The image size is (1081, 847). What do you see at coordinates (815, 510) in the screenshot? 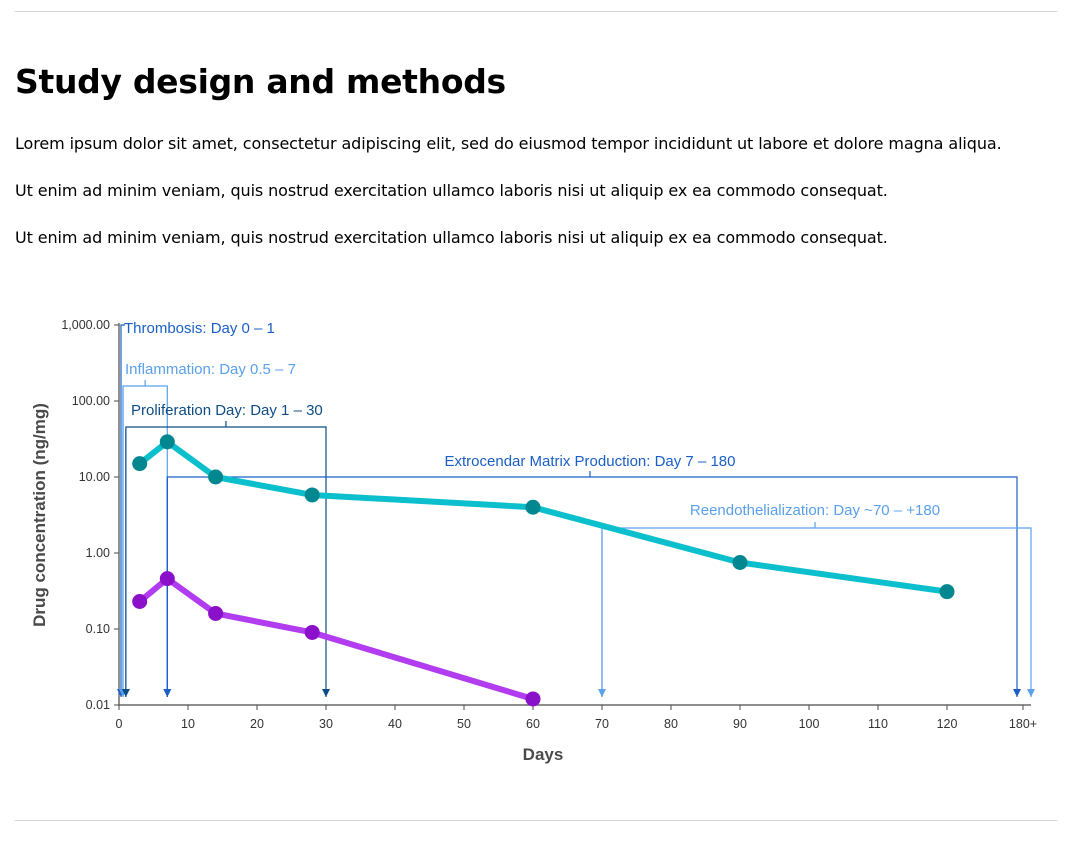
I see `phase-label: Reendothelialization: Day ~70 – +180` at bounding box center [815, 510].